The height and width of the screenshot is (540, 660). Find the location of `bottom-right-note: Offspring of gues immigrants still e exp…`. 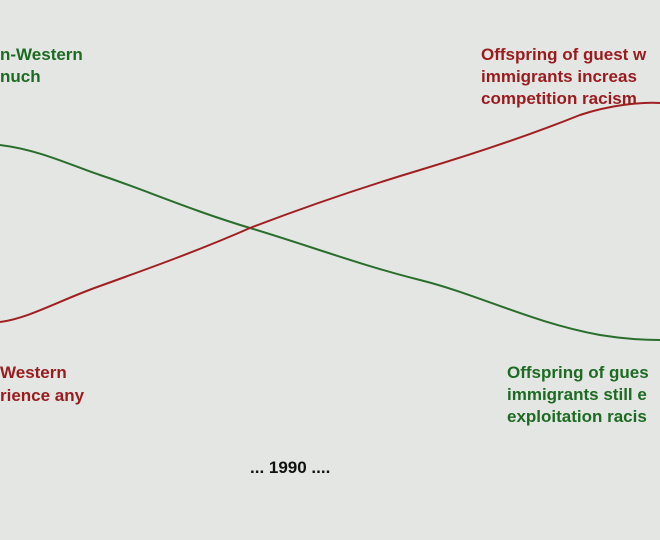

bottom-right-note: Offspring of gues immigrants still e exp… is located at coordinates (578, 394).